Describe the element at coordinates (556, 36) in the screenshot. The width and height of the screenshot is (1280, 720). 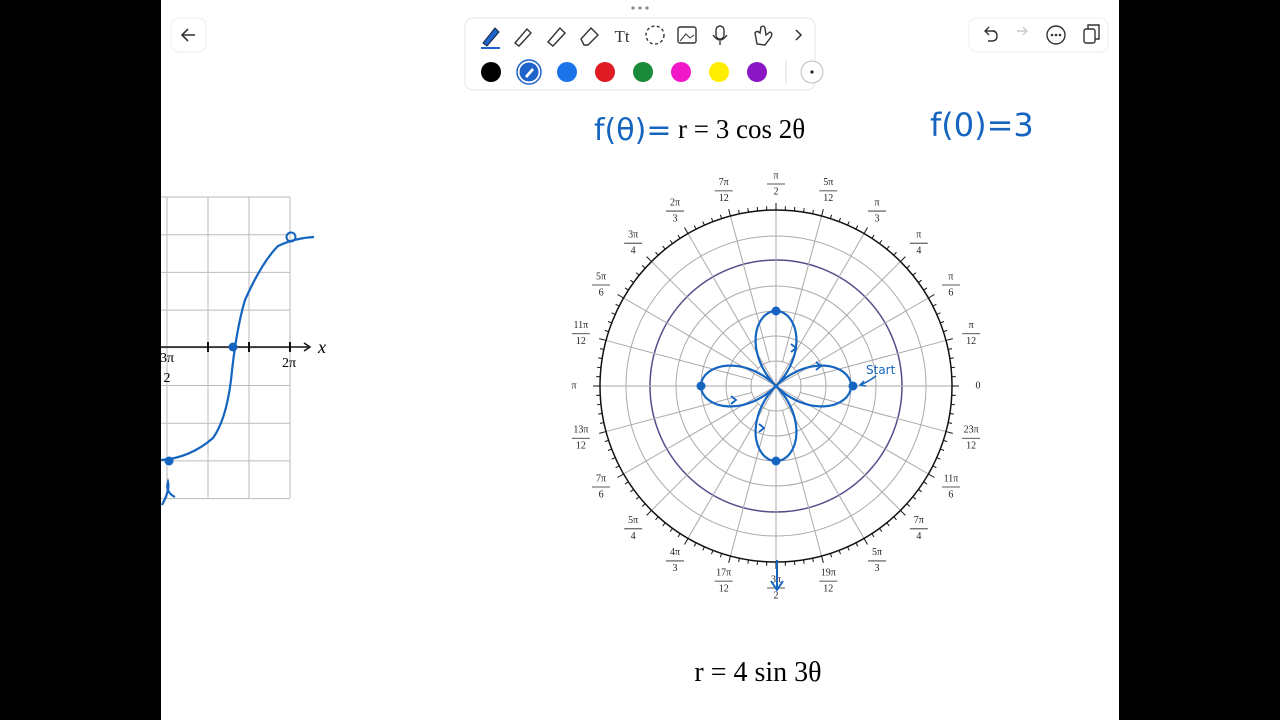
I see `highlighter-tool` at that location.